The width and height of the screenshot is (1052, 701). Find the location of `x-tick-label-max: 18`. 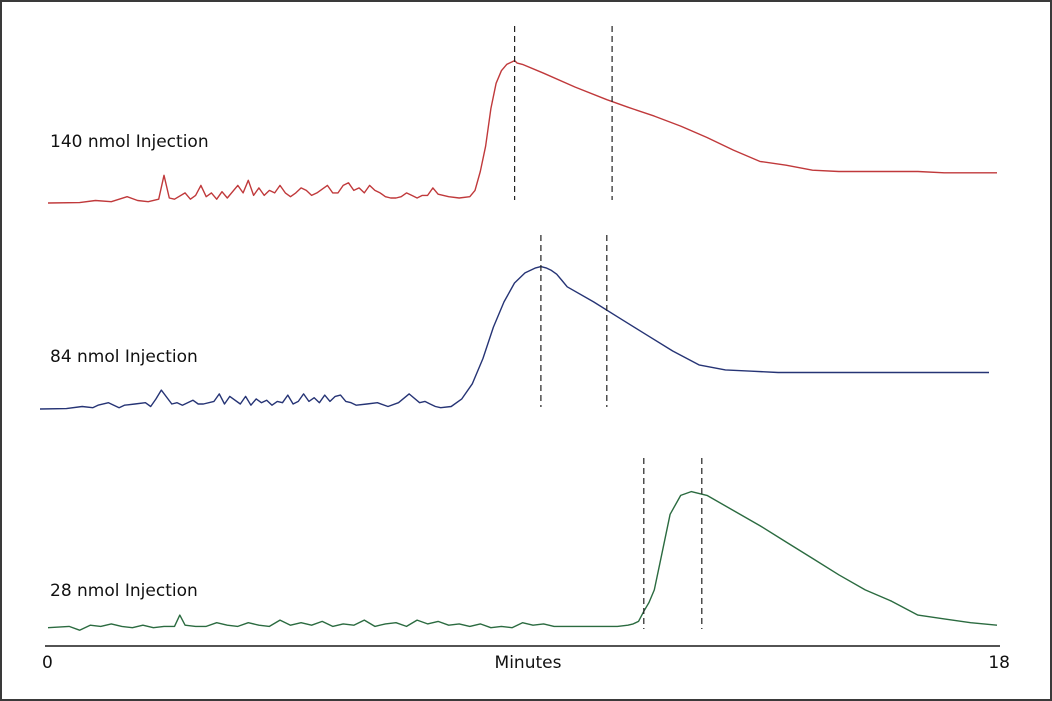

x-tick-label-max: 18 is located at coordinates (999, 663).